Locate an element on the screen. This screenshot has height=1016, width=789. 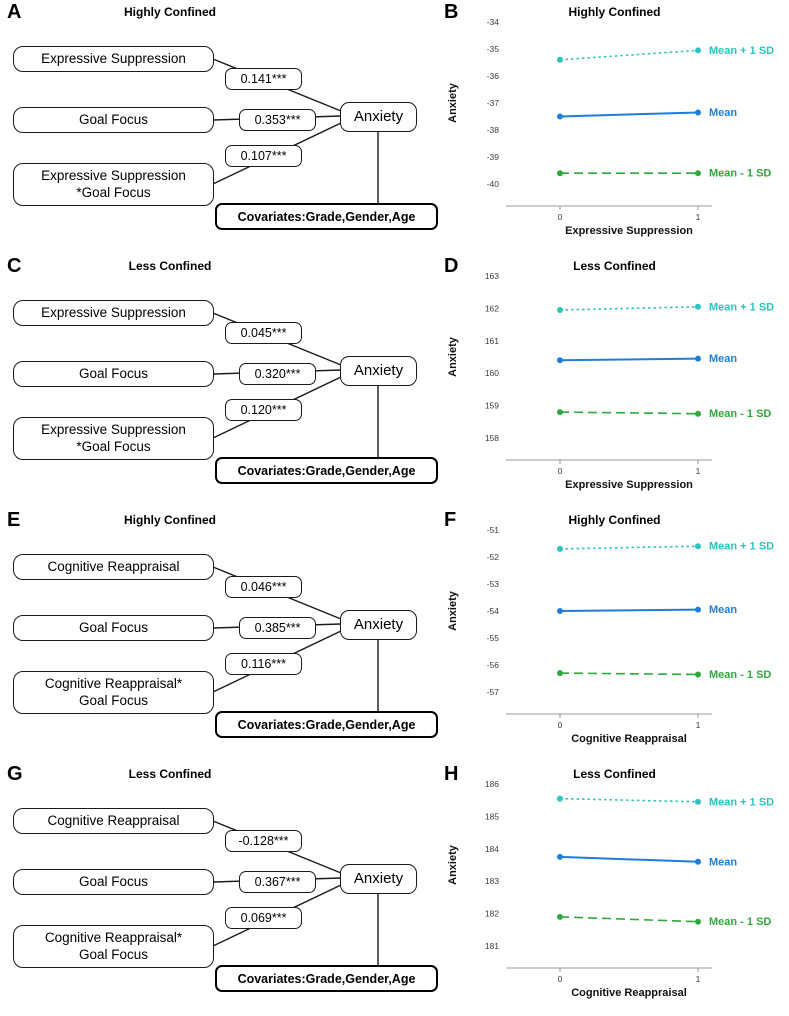
coefficient-label-1: 0.046*** is located at coordinates (263, 587).